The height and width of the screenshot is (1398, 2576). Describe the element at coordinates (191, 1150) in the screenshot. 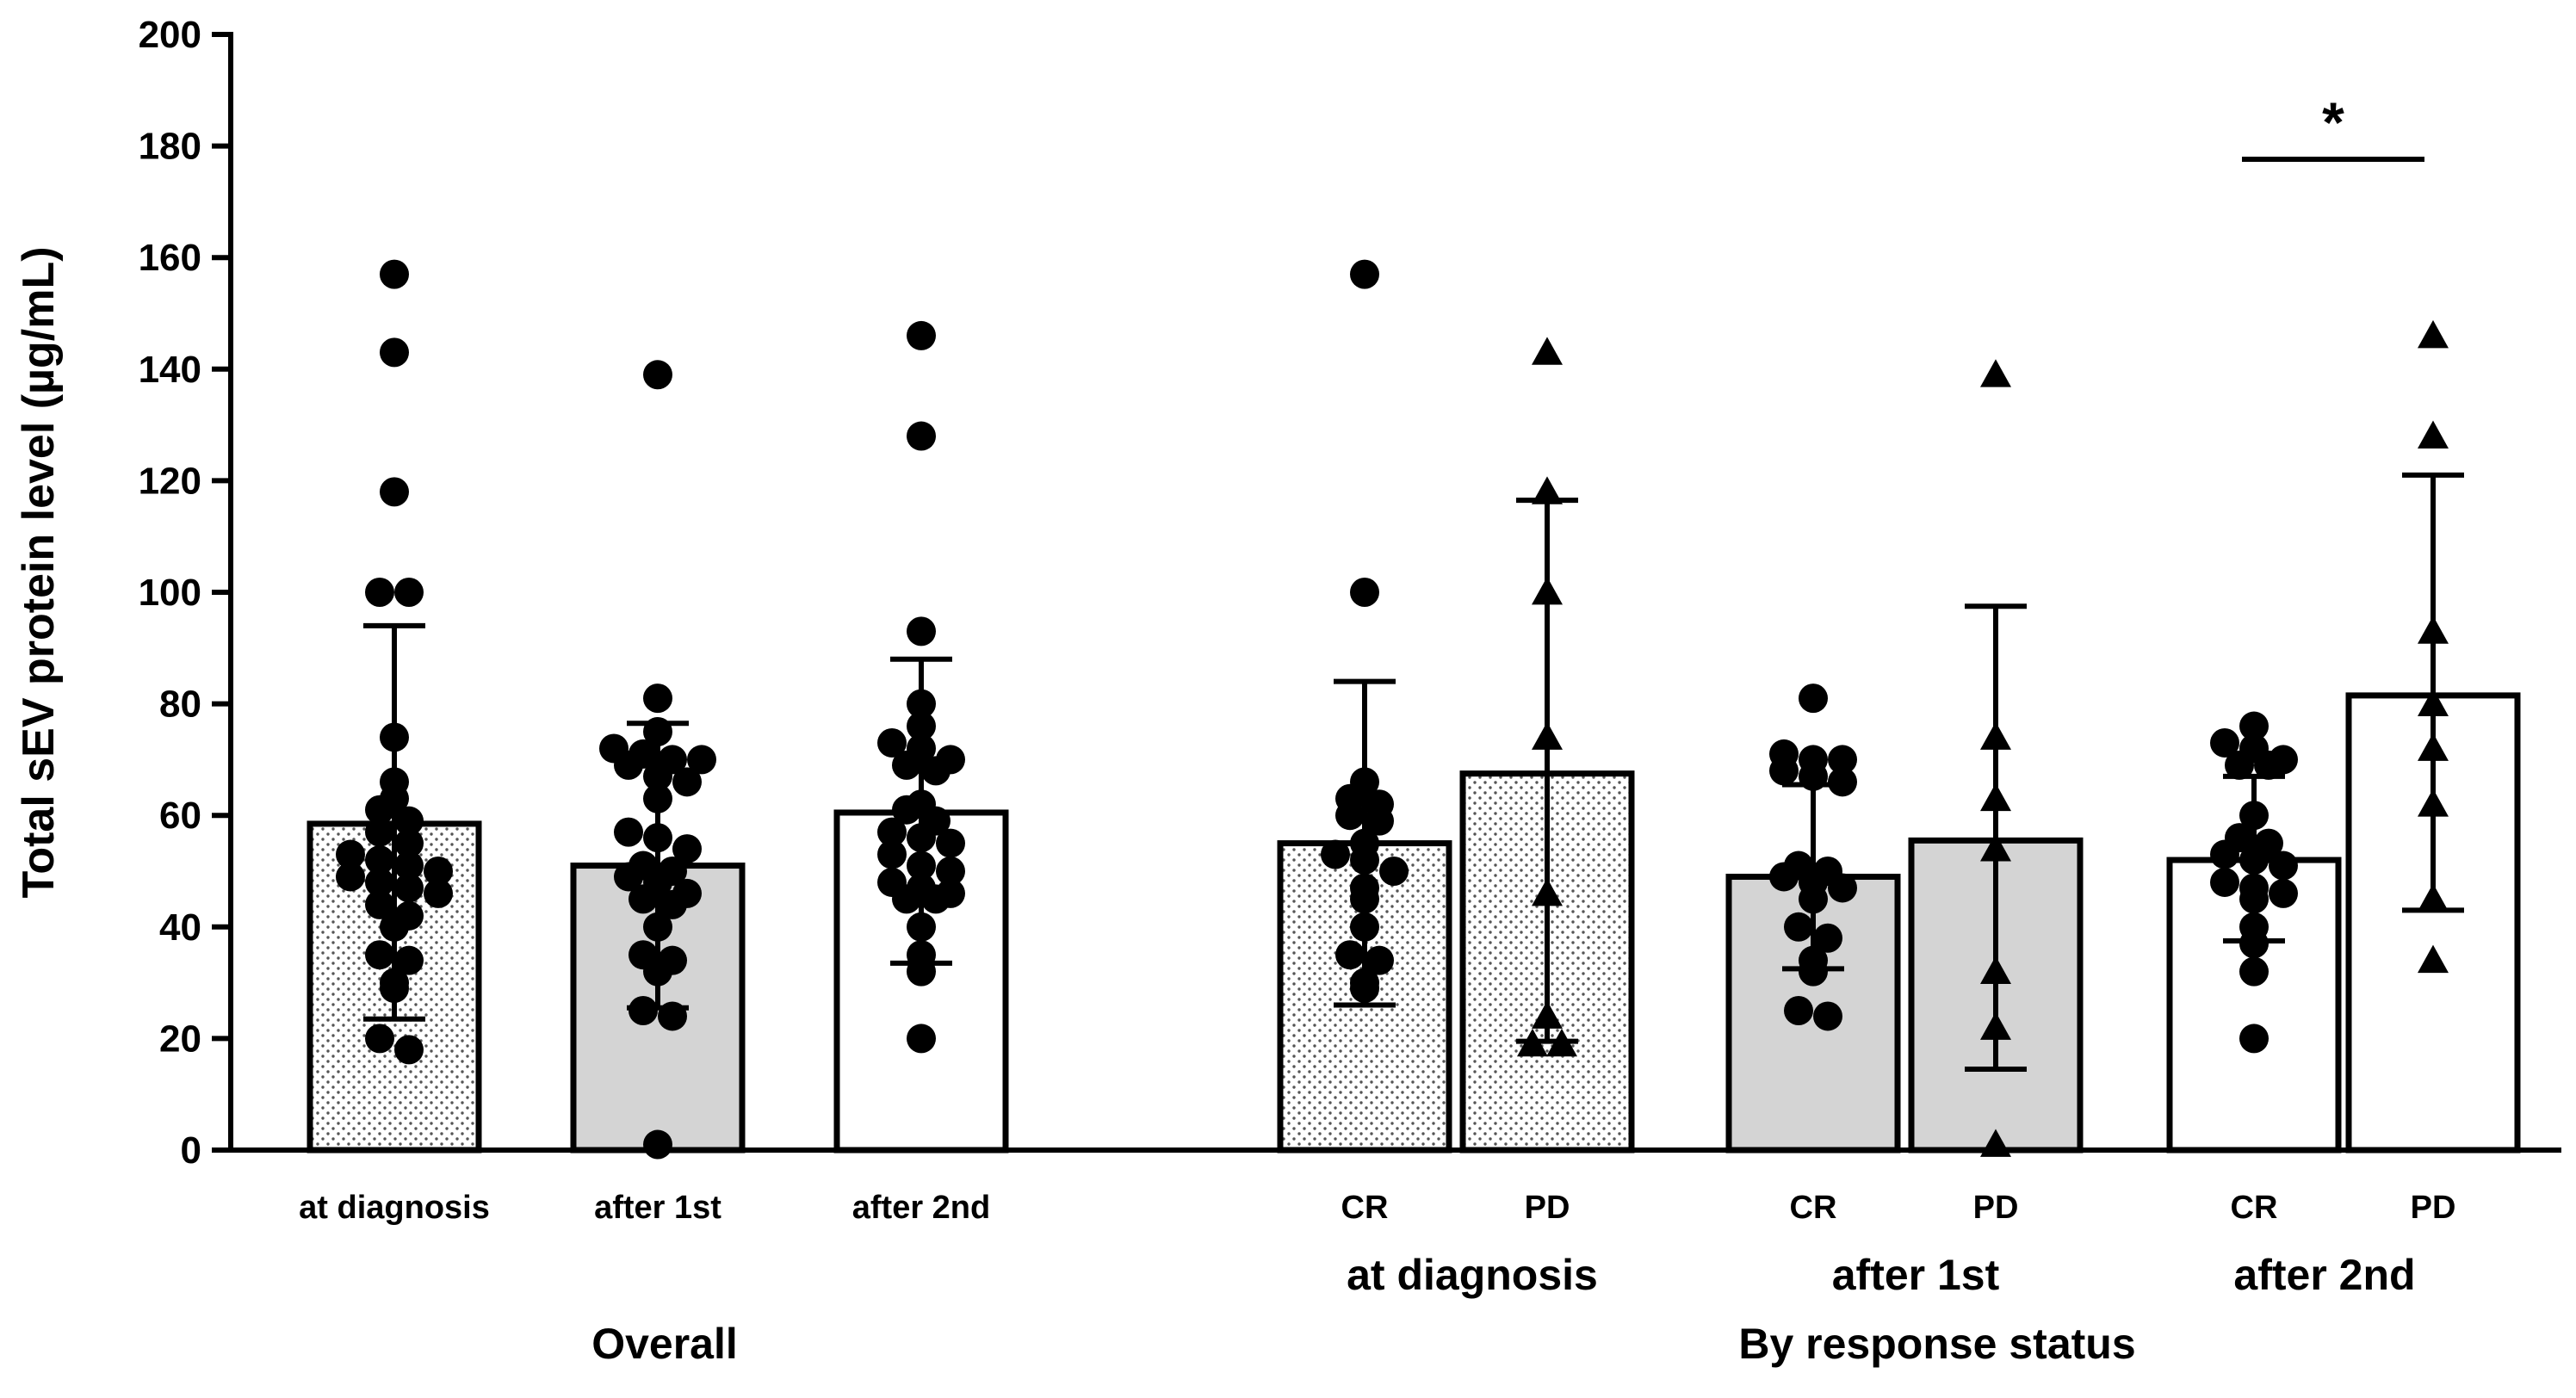

I see `y-tick-label: 0` at that location.